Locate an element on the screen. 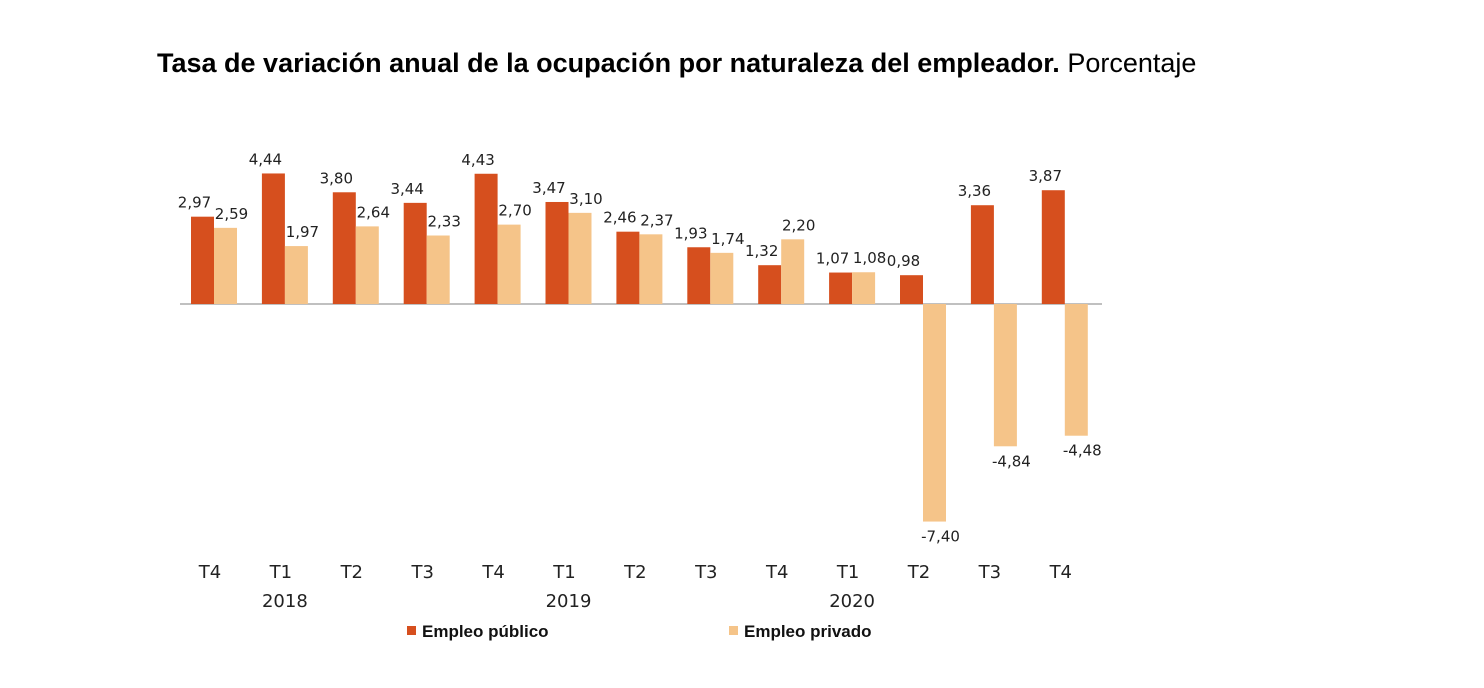  category-label-8: T4 is located at coordinates (776, 572).